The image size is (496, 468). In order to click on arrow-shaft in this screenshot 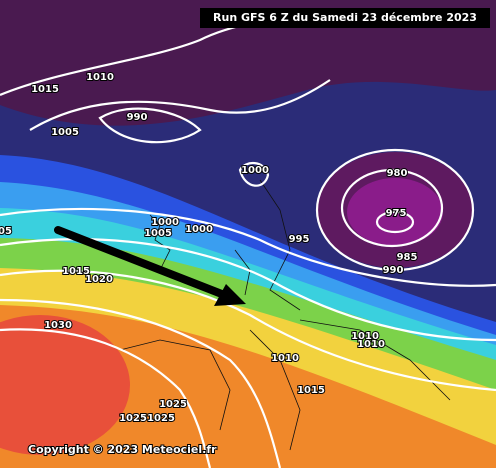, I will do `click(145, 264)`.